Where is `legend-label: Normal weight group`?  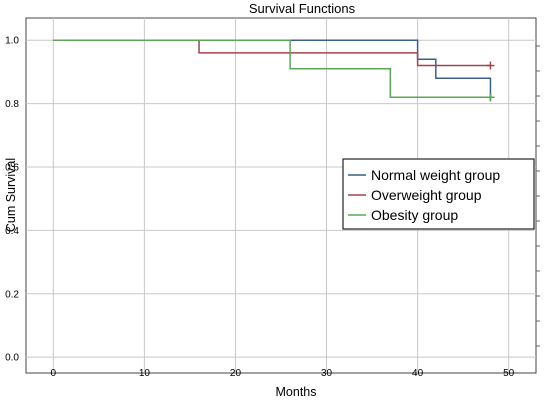
legend-label: Normal weight group is located at coordinates (435, 175).